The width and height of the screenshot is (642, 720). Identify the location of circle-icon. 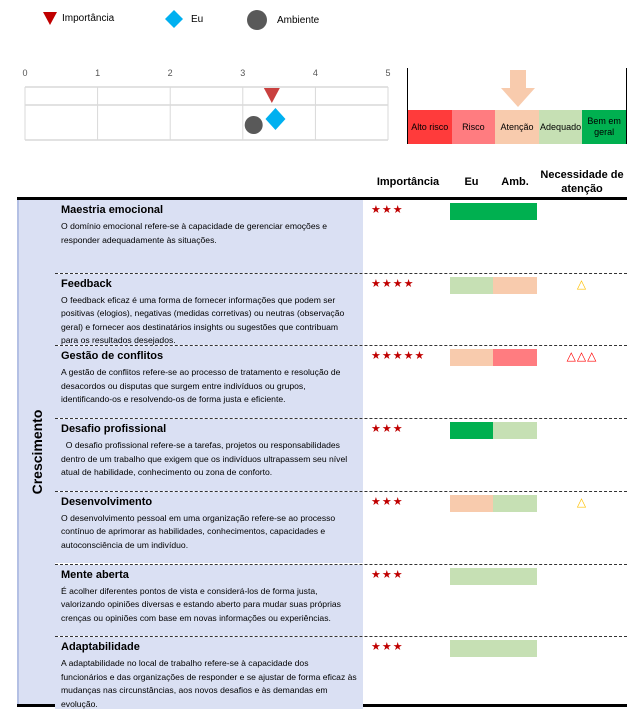
(257, 20).